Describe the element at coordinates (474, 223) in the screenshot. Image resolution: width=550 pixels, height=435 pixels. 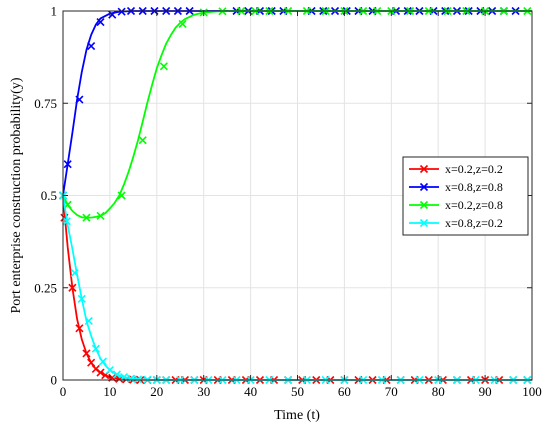
I see `legend-label: x=0.8,z=0.2` at that location.